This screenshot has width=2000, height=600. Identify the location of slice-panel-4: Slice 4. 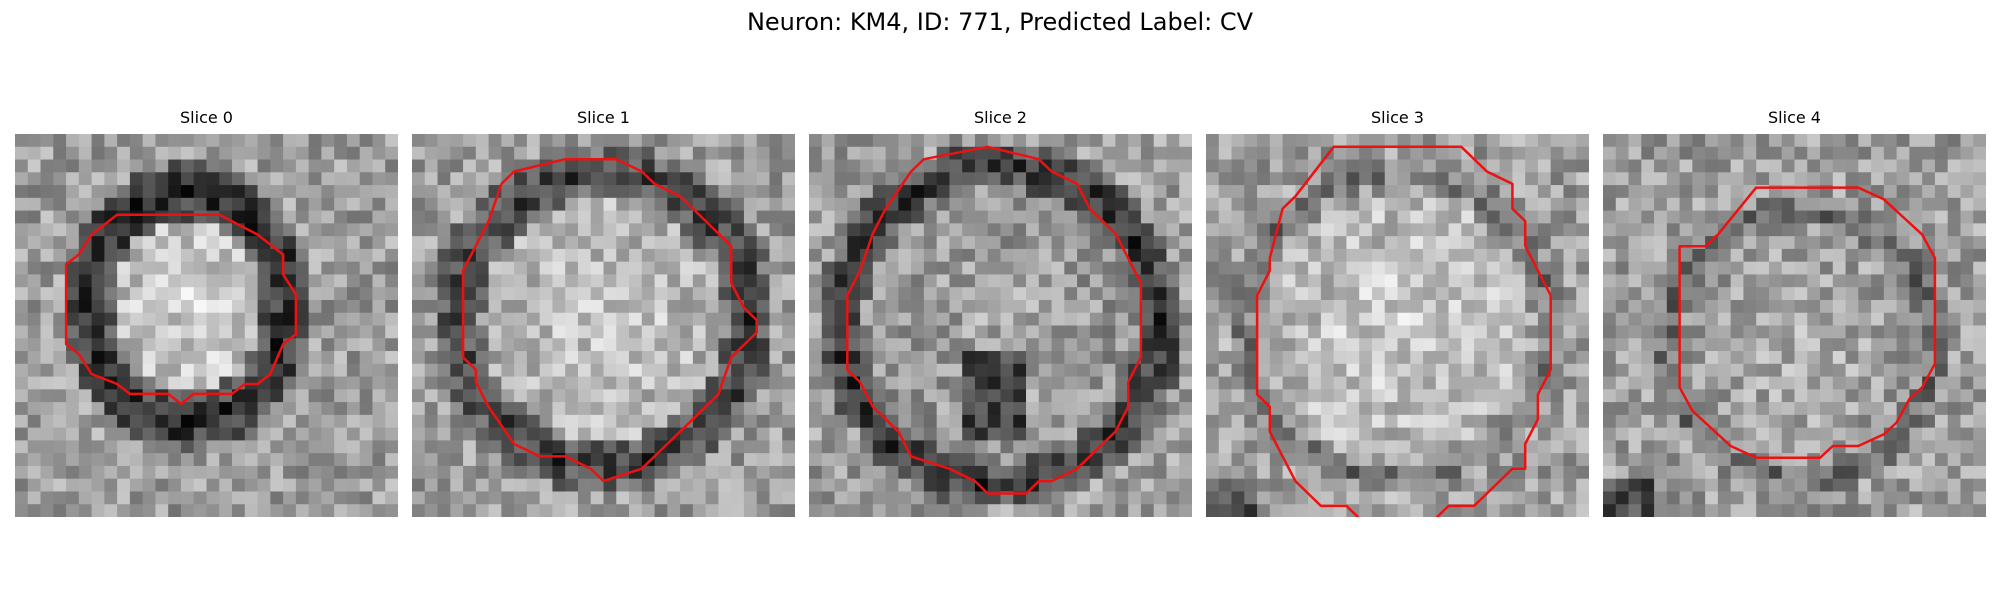
(1794, 314).